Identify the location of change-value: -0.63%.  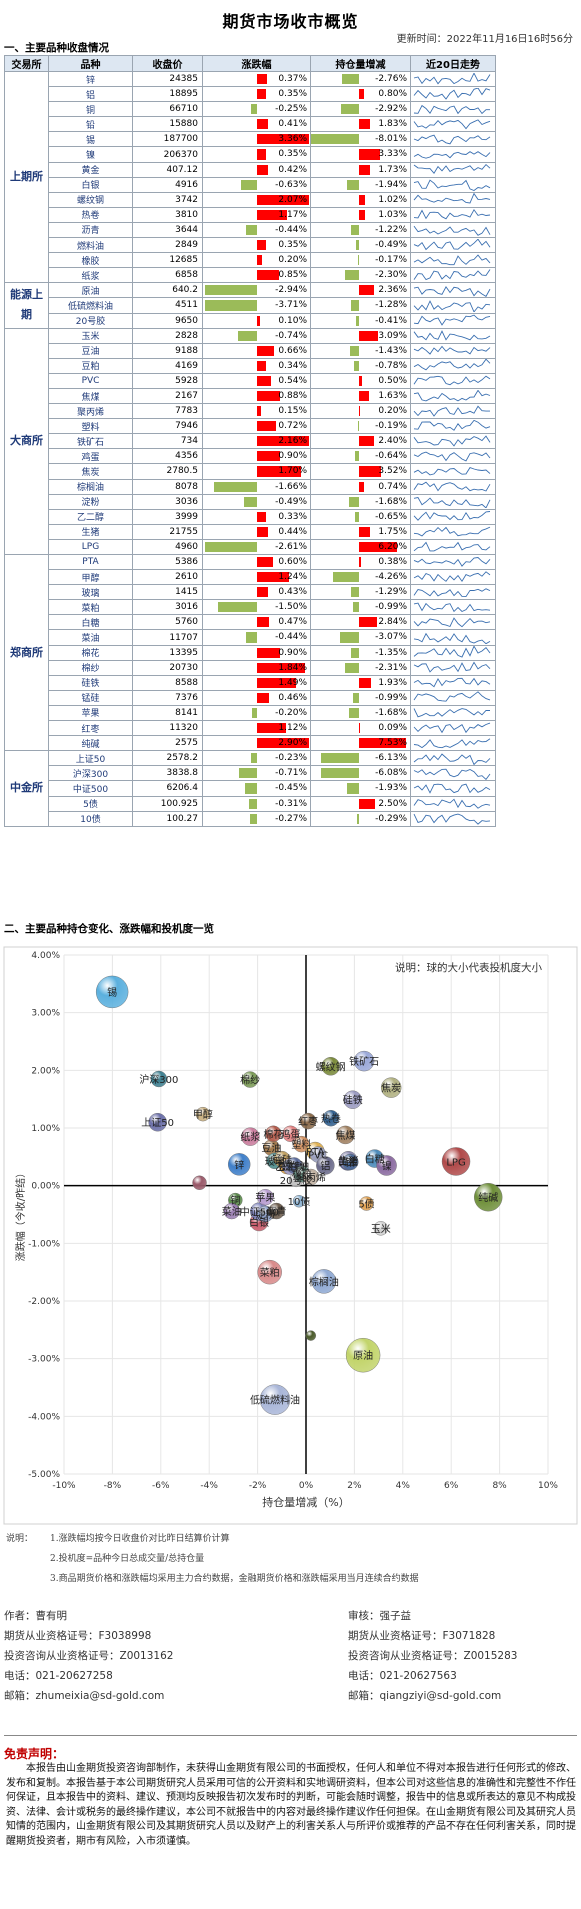
(291, 184).